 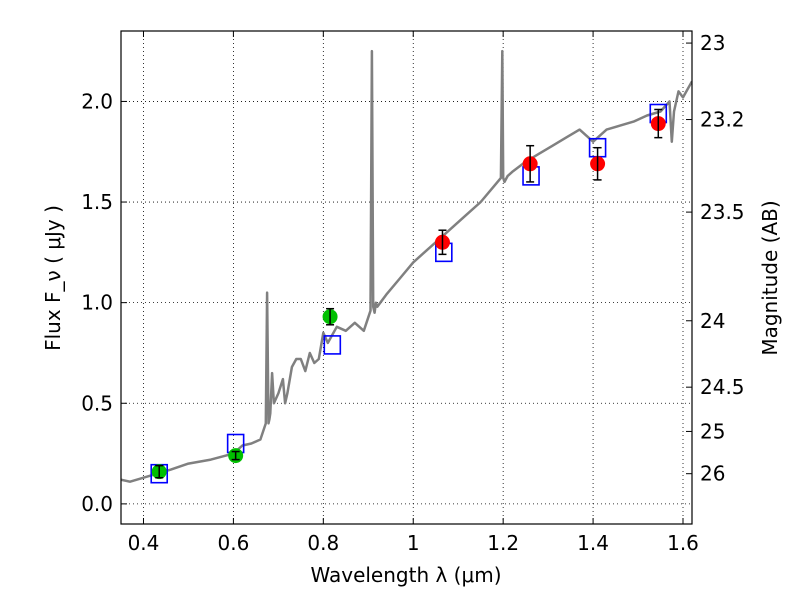 What do you see at coordinates (144, 543) in the screenshot?
I see `x-tick-label: 0.4` at bounding box center [144, 543].